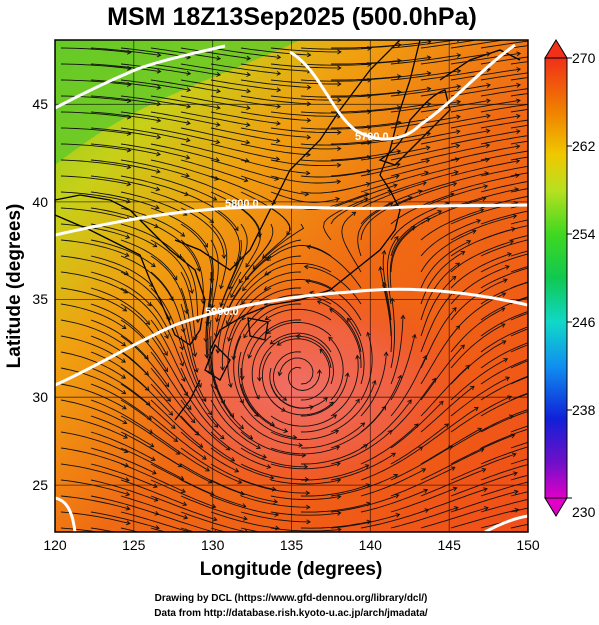  I want to click on y-tick-label: 30, so click(40, 397).